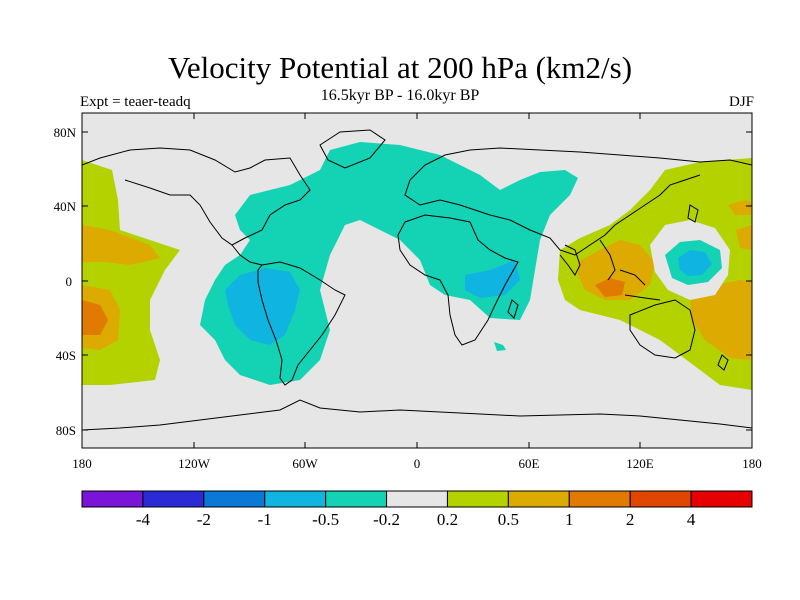  What do you see at coordinates (721, 320) in the screenshot?
I see `contour-positive-0.5-east-australia` at bounding box center [721, 320].